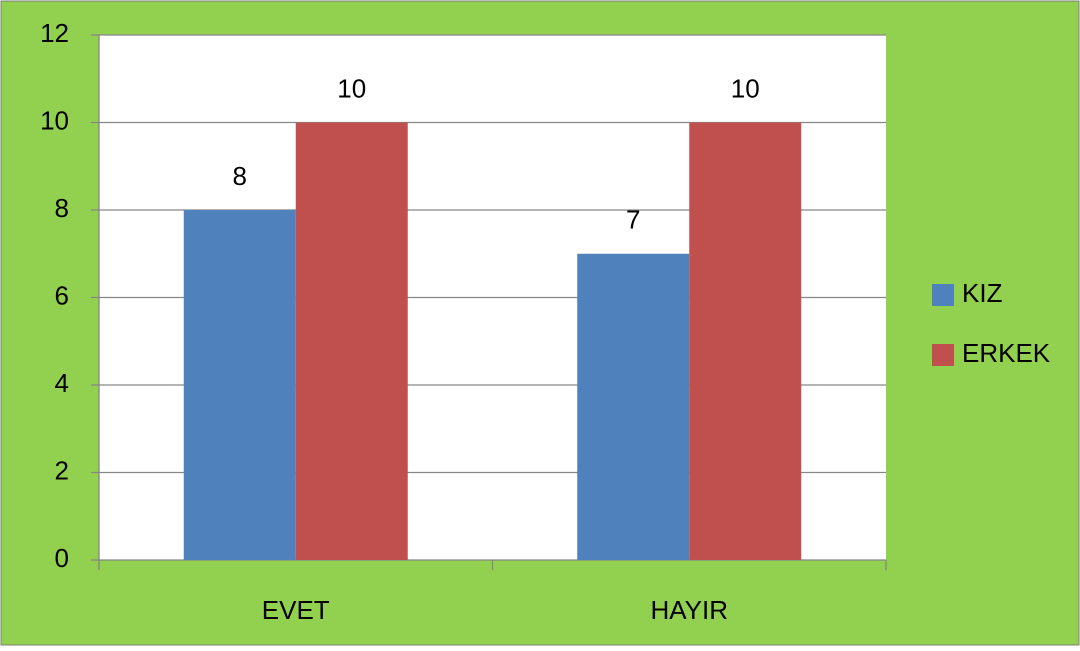 The image size is (1080, 651). I want to click on y-tick-label: 8, so click(62, 208).